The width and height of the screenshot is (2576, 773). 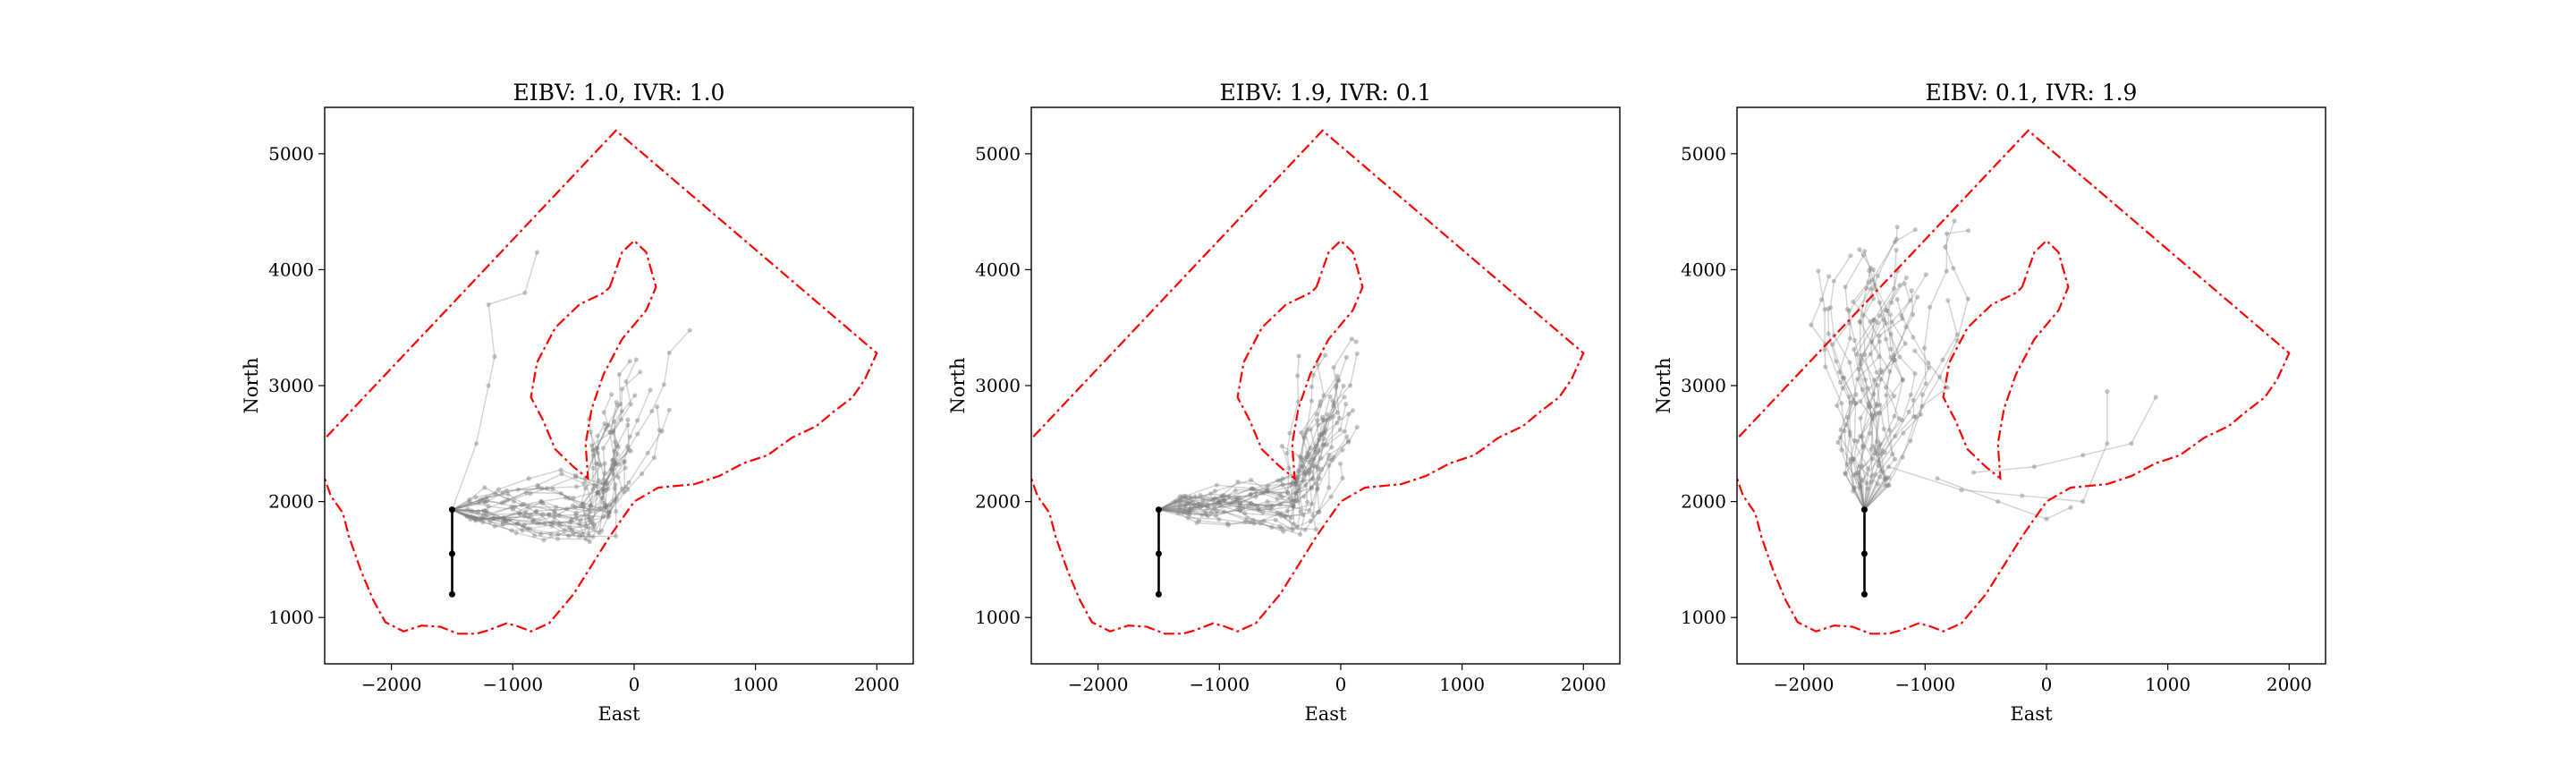 What do you see at coordinates (1703, 617) in the screenshot?
I see `y-tick-label: 1000` at bounding box center [1703, 617].